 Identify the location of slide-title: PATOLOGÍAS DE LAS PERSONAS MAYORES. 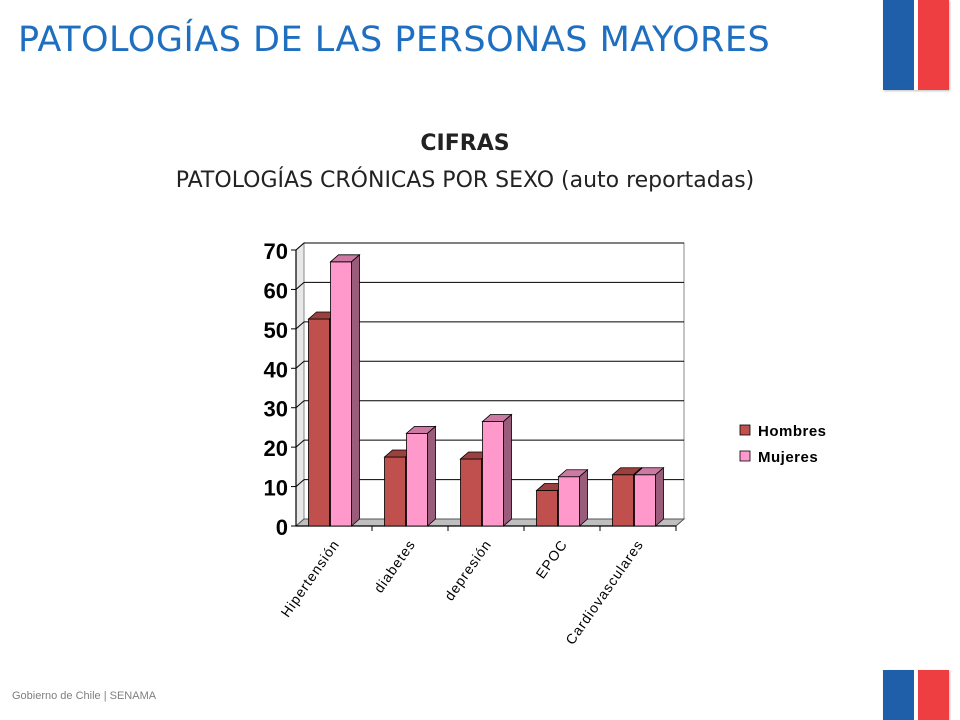
(394, 40).